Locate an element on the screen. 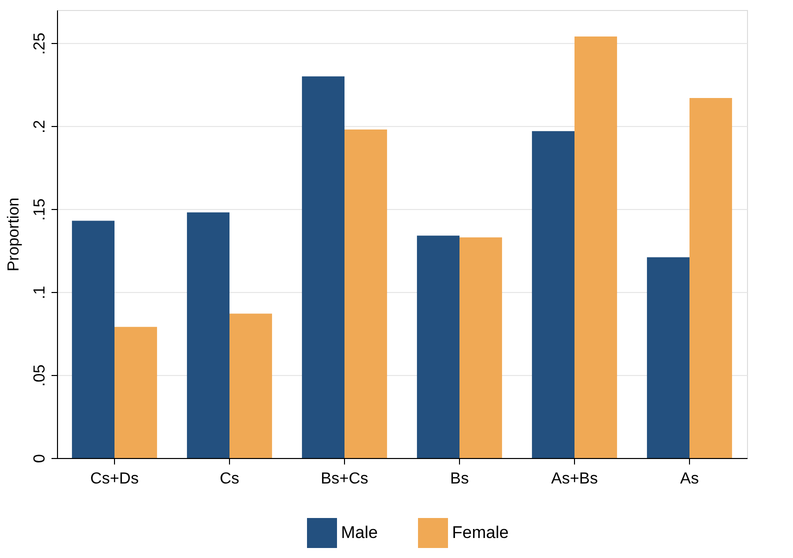 The image size is (793, 558). x-tick-label: As is located at coordinates (689, 479).